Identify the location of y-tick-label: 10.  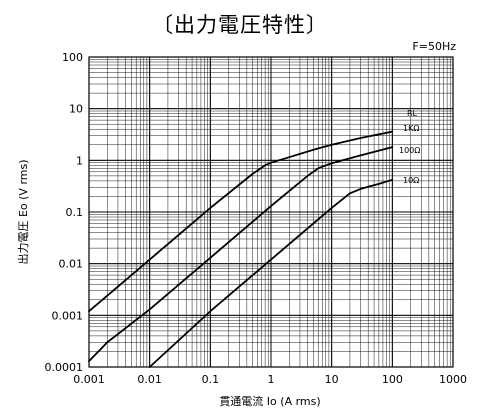
(76, 109).